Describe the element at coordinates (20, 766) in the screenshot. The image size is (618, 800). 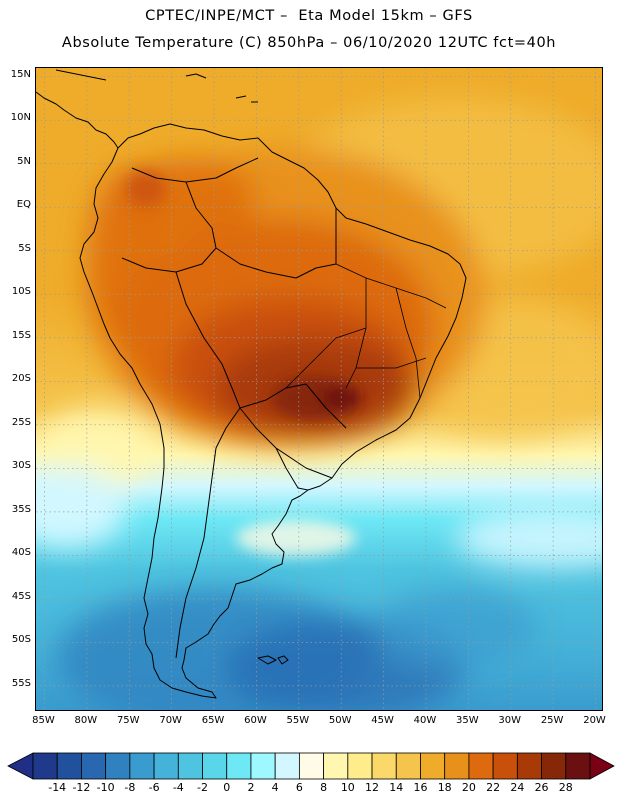
I see `colorbar-under-arrow` at that location.